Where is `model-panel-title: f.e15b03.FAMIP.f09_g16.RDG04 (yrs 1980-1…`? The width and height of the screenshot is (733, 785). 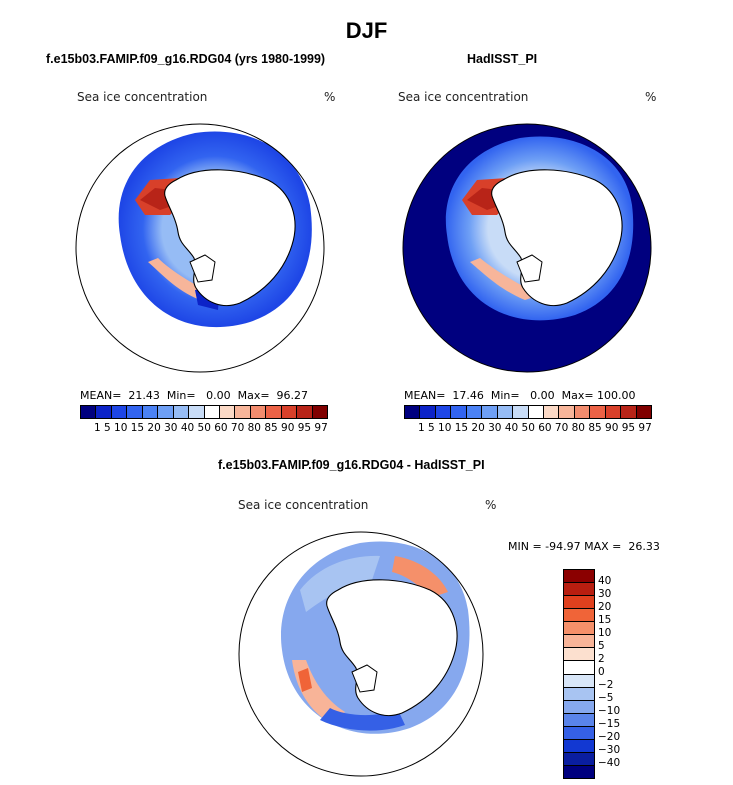
model-panel-title: f.e15b03.FAMIP.f09_g16.RDG04 (yrs 1980-1… is located at coordinates (186, 59).